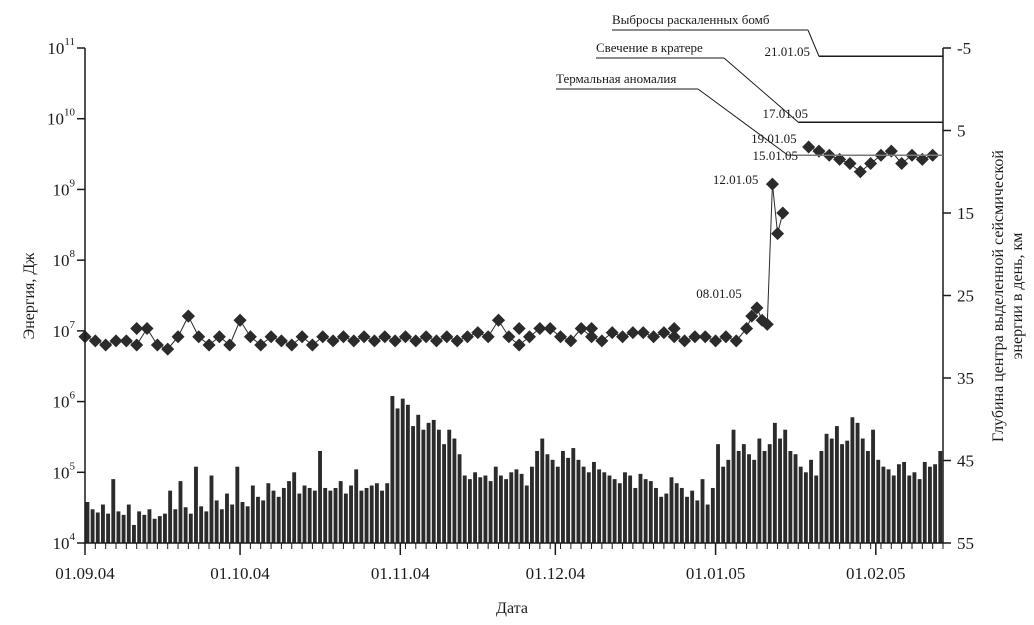 The width and height of the screenshot is (1034, 625). Describe the element at coordinates (998, 296) in the screenshot. I see `right-axis-label-line1: Глубина центра выделенной сейсмической` at that location.